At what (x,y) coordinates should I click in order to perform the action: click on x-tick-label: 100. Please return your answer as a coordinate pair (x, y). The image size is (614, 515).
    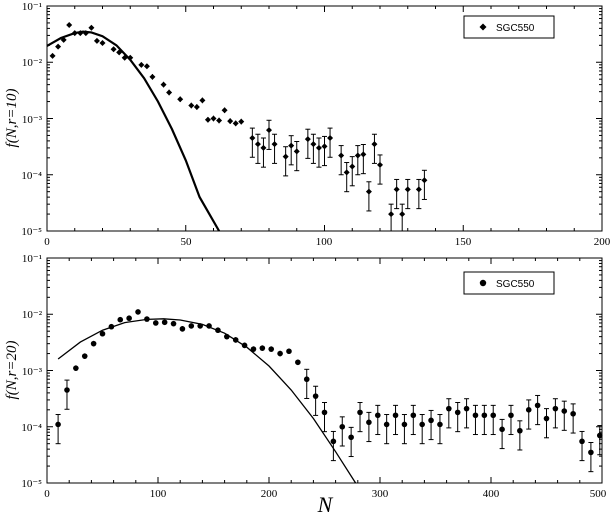
    Looking at the image, I should click on (158, 494).